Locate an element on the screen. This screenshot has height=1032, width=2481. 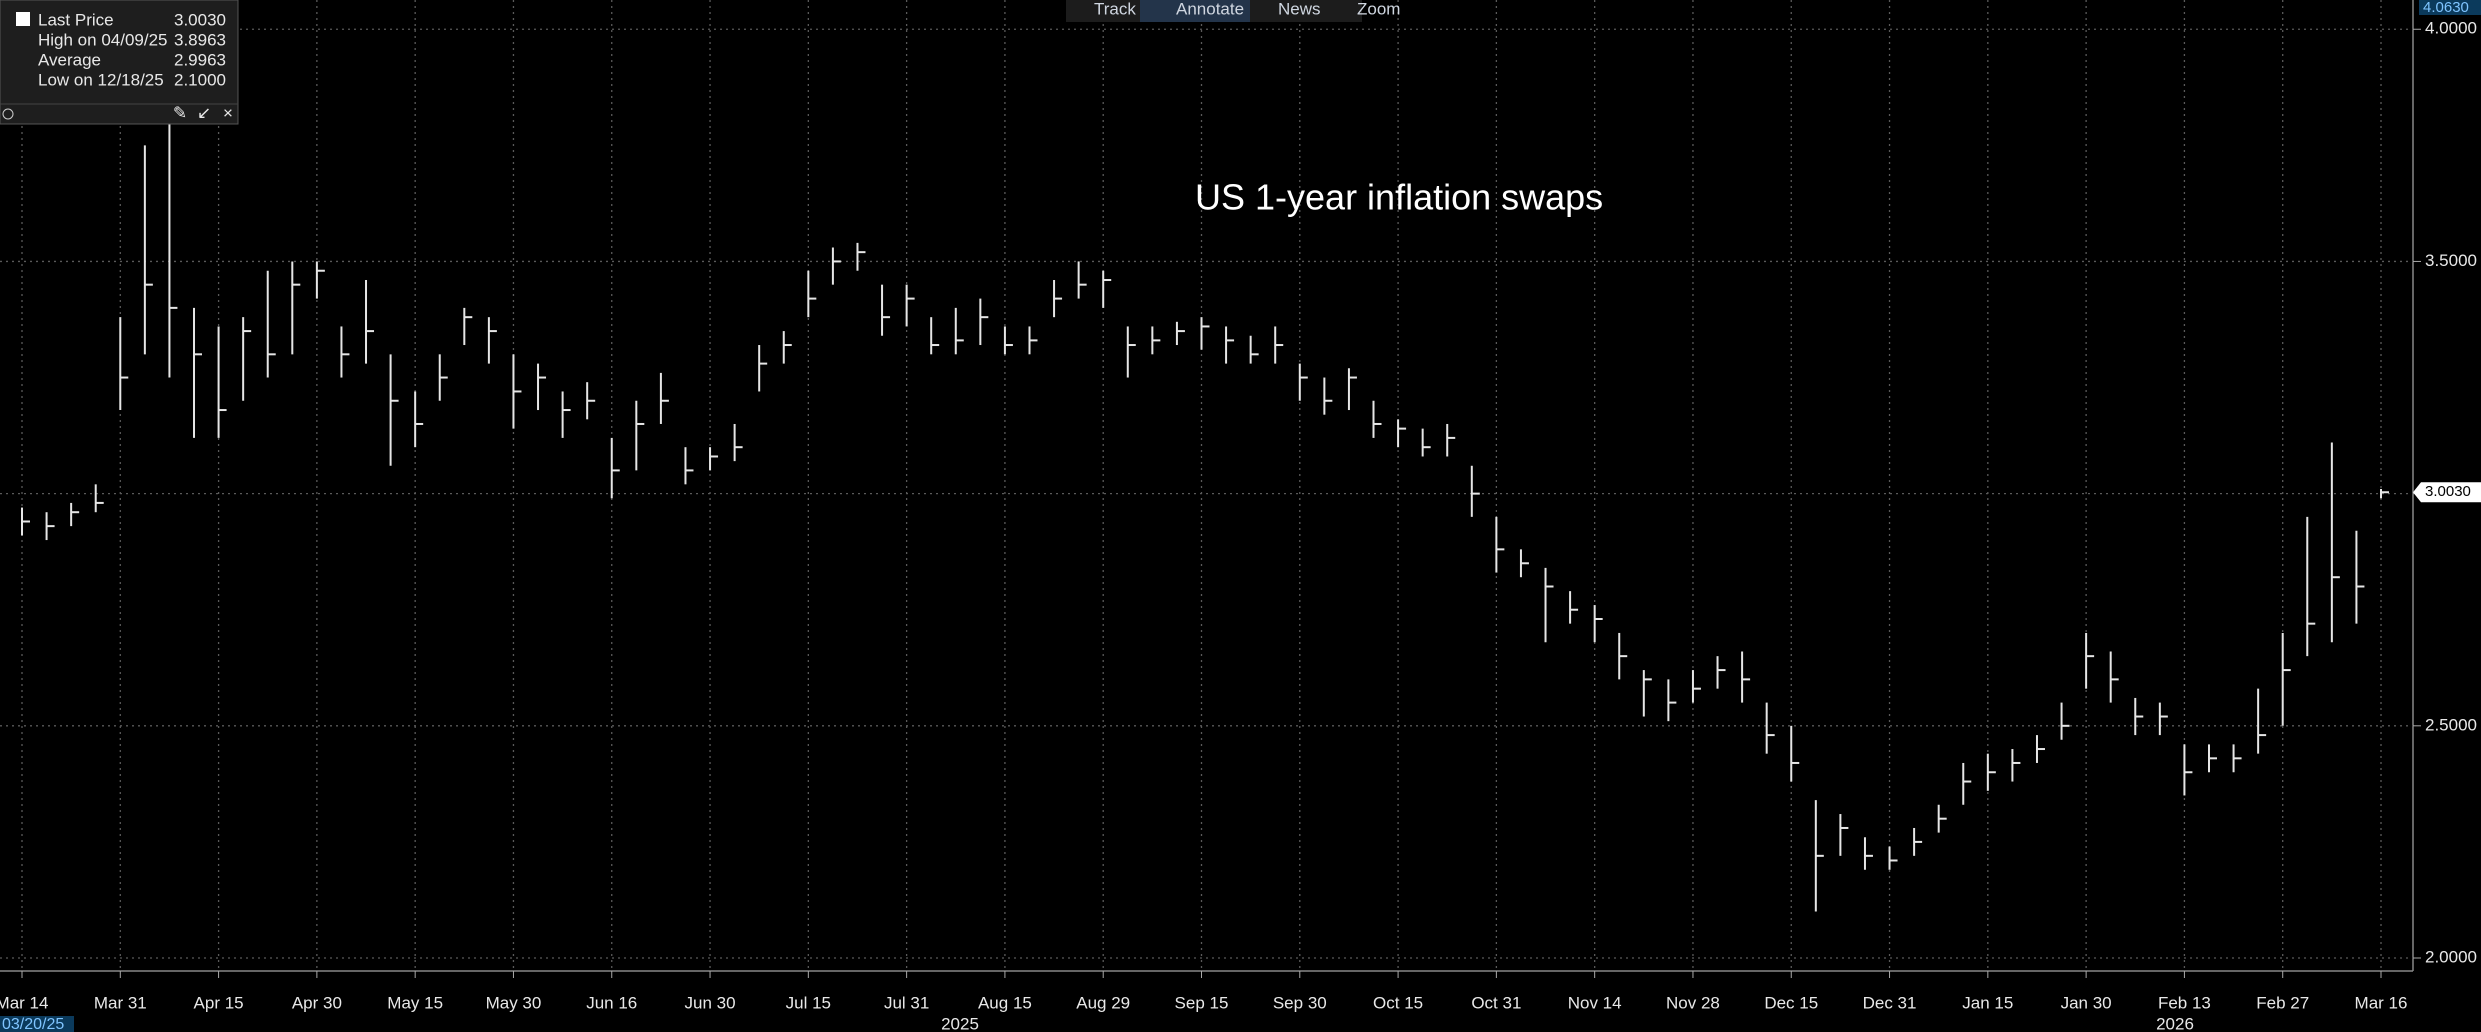
chart-title: US 1-year inflation swaps is located at coordinates (1399, 197).